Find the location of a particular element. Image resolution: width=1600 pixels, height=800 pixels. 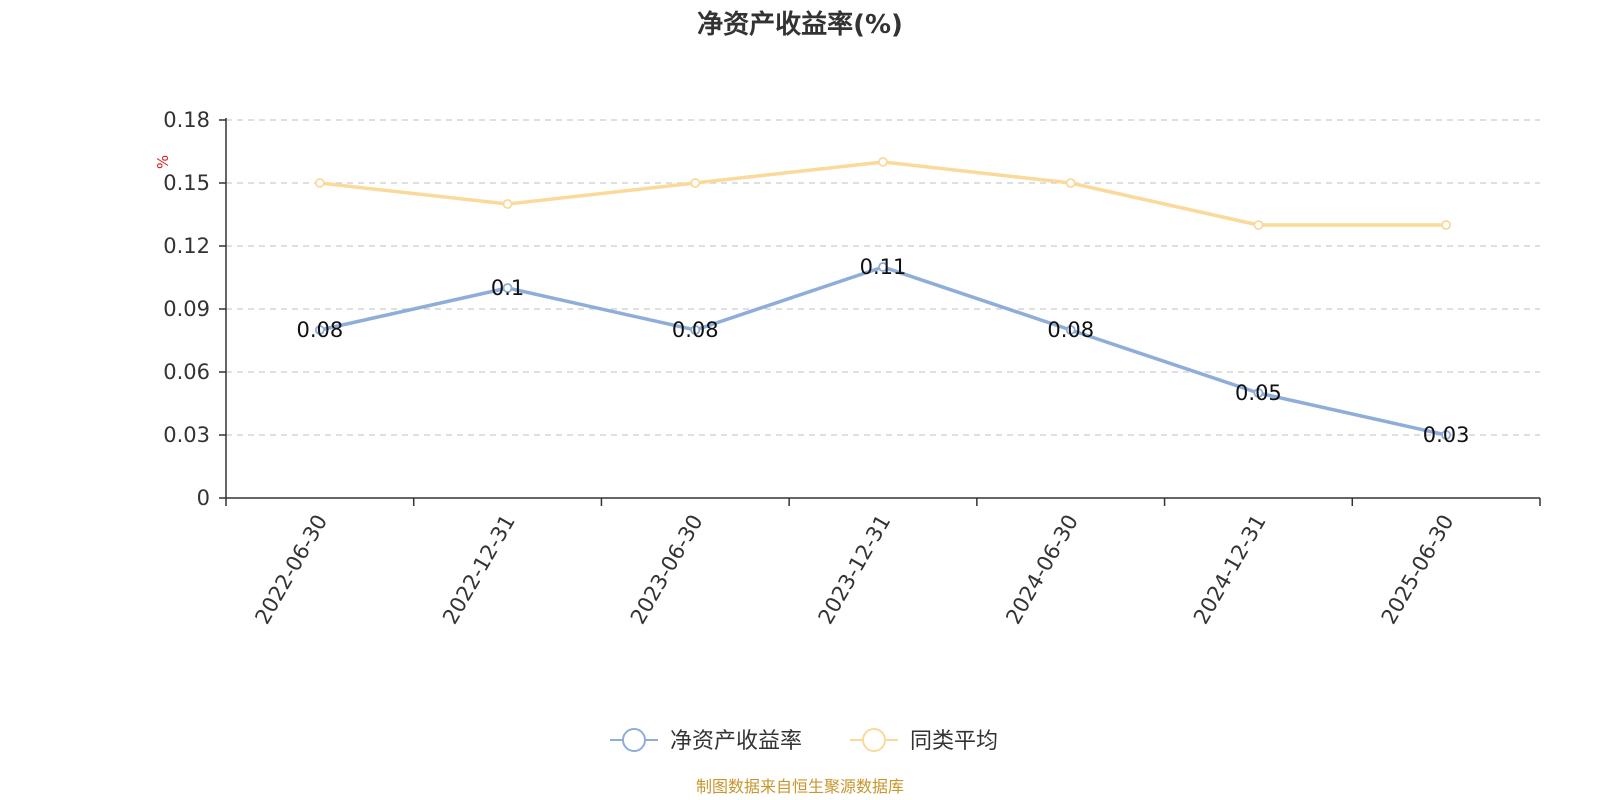

source-note: 制图数据来自恒生聚源数据库 is located at coordinates (800, 786).